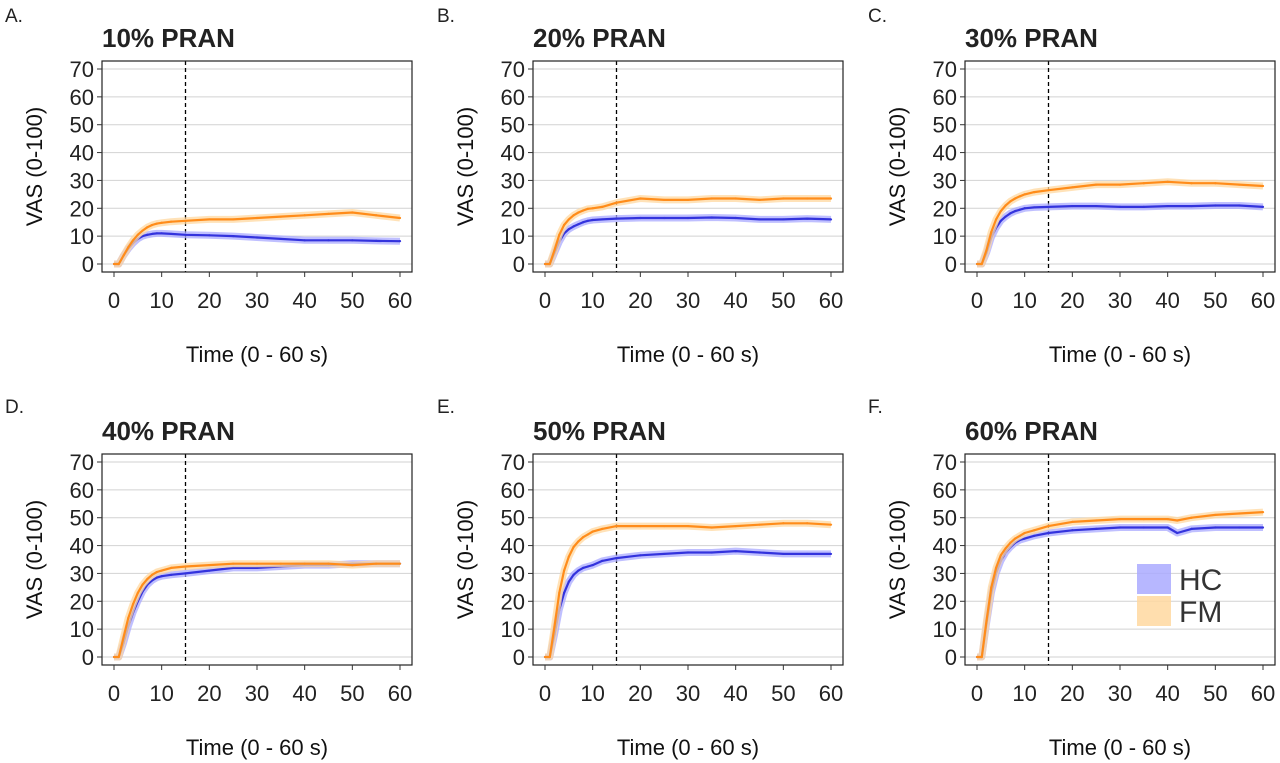 This screenshot has width=1280, height=763. I want to click on panel-letter: B., so click(446, 16).